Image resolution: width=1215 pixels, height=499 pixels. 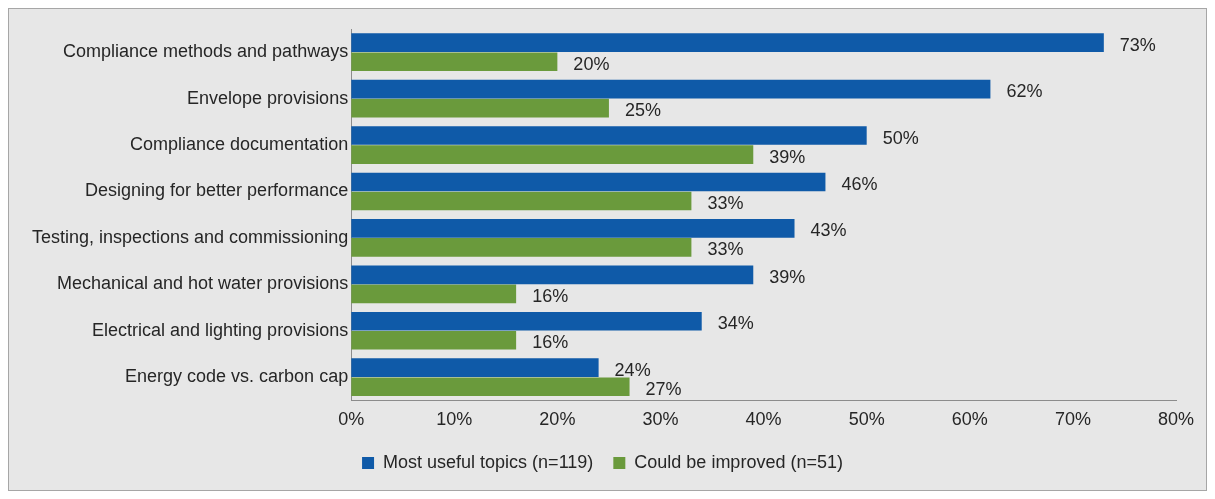 What do you see at coordinates (632, 369) in the screenshot?
I see `data-label: 24%` at bounding box center [632, 369].